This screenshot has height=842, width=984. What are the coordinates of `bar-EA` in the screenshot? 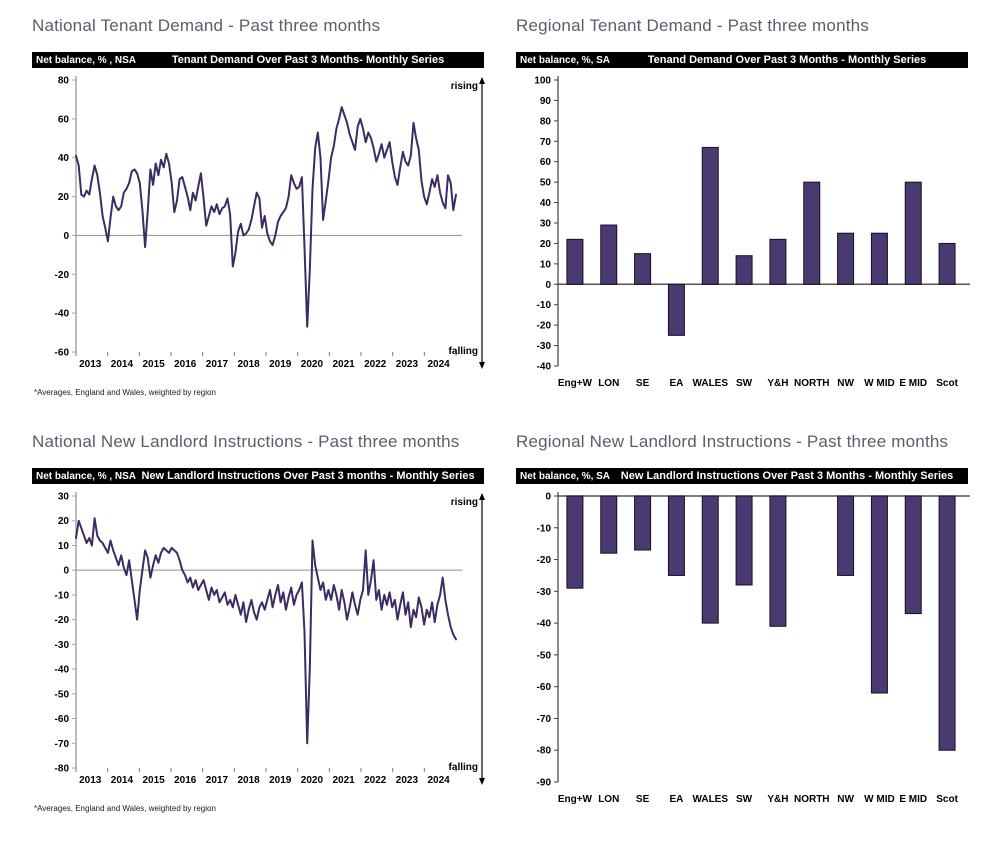 It's located at (676, 309).